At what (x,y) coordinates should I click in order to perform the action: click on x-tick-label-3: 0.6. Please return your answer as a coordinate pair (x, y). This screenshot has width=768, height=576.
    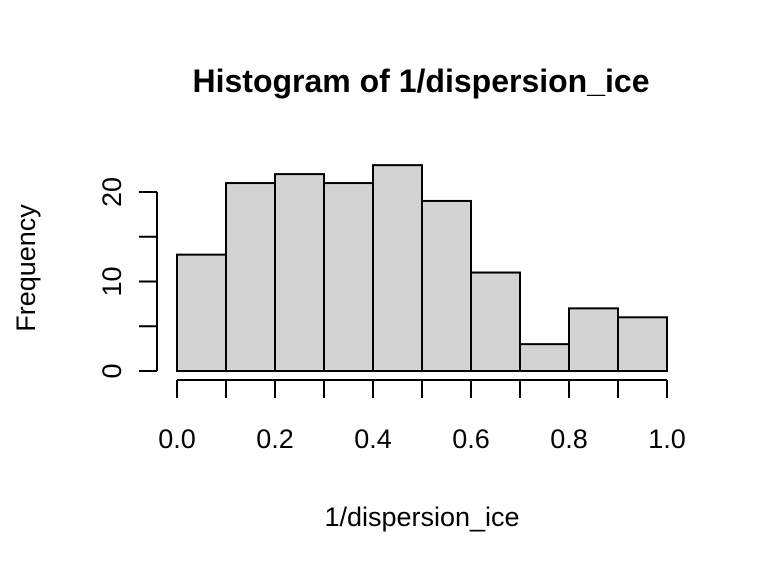
    Looking at the image, I should click on (471, 439).